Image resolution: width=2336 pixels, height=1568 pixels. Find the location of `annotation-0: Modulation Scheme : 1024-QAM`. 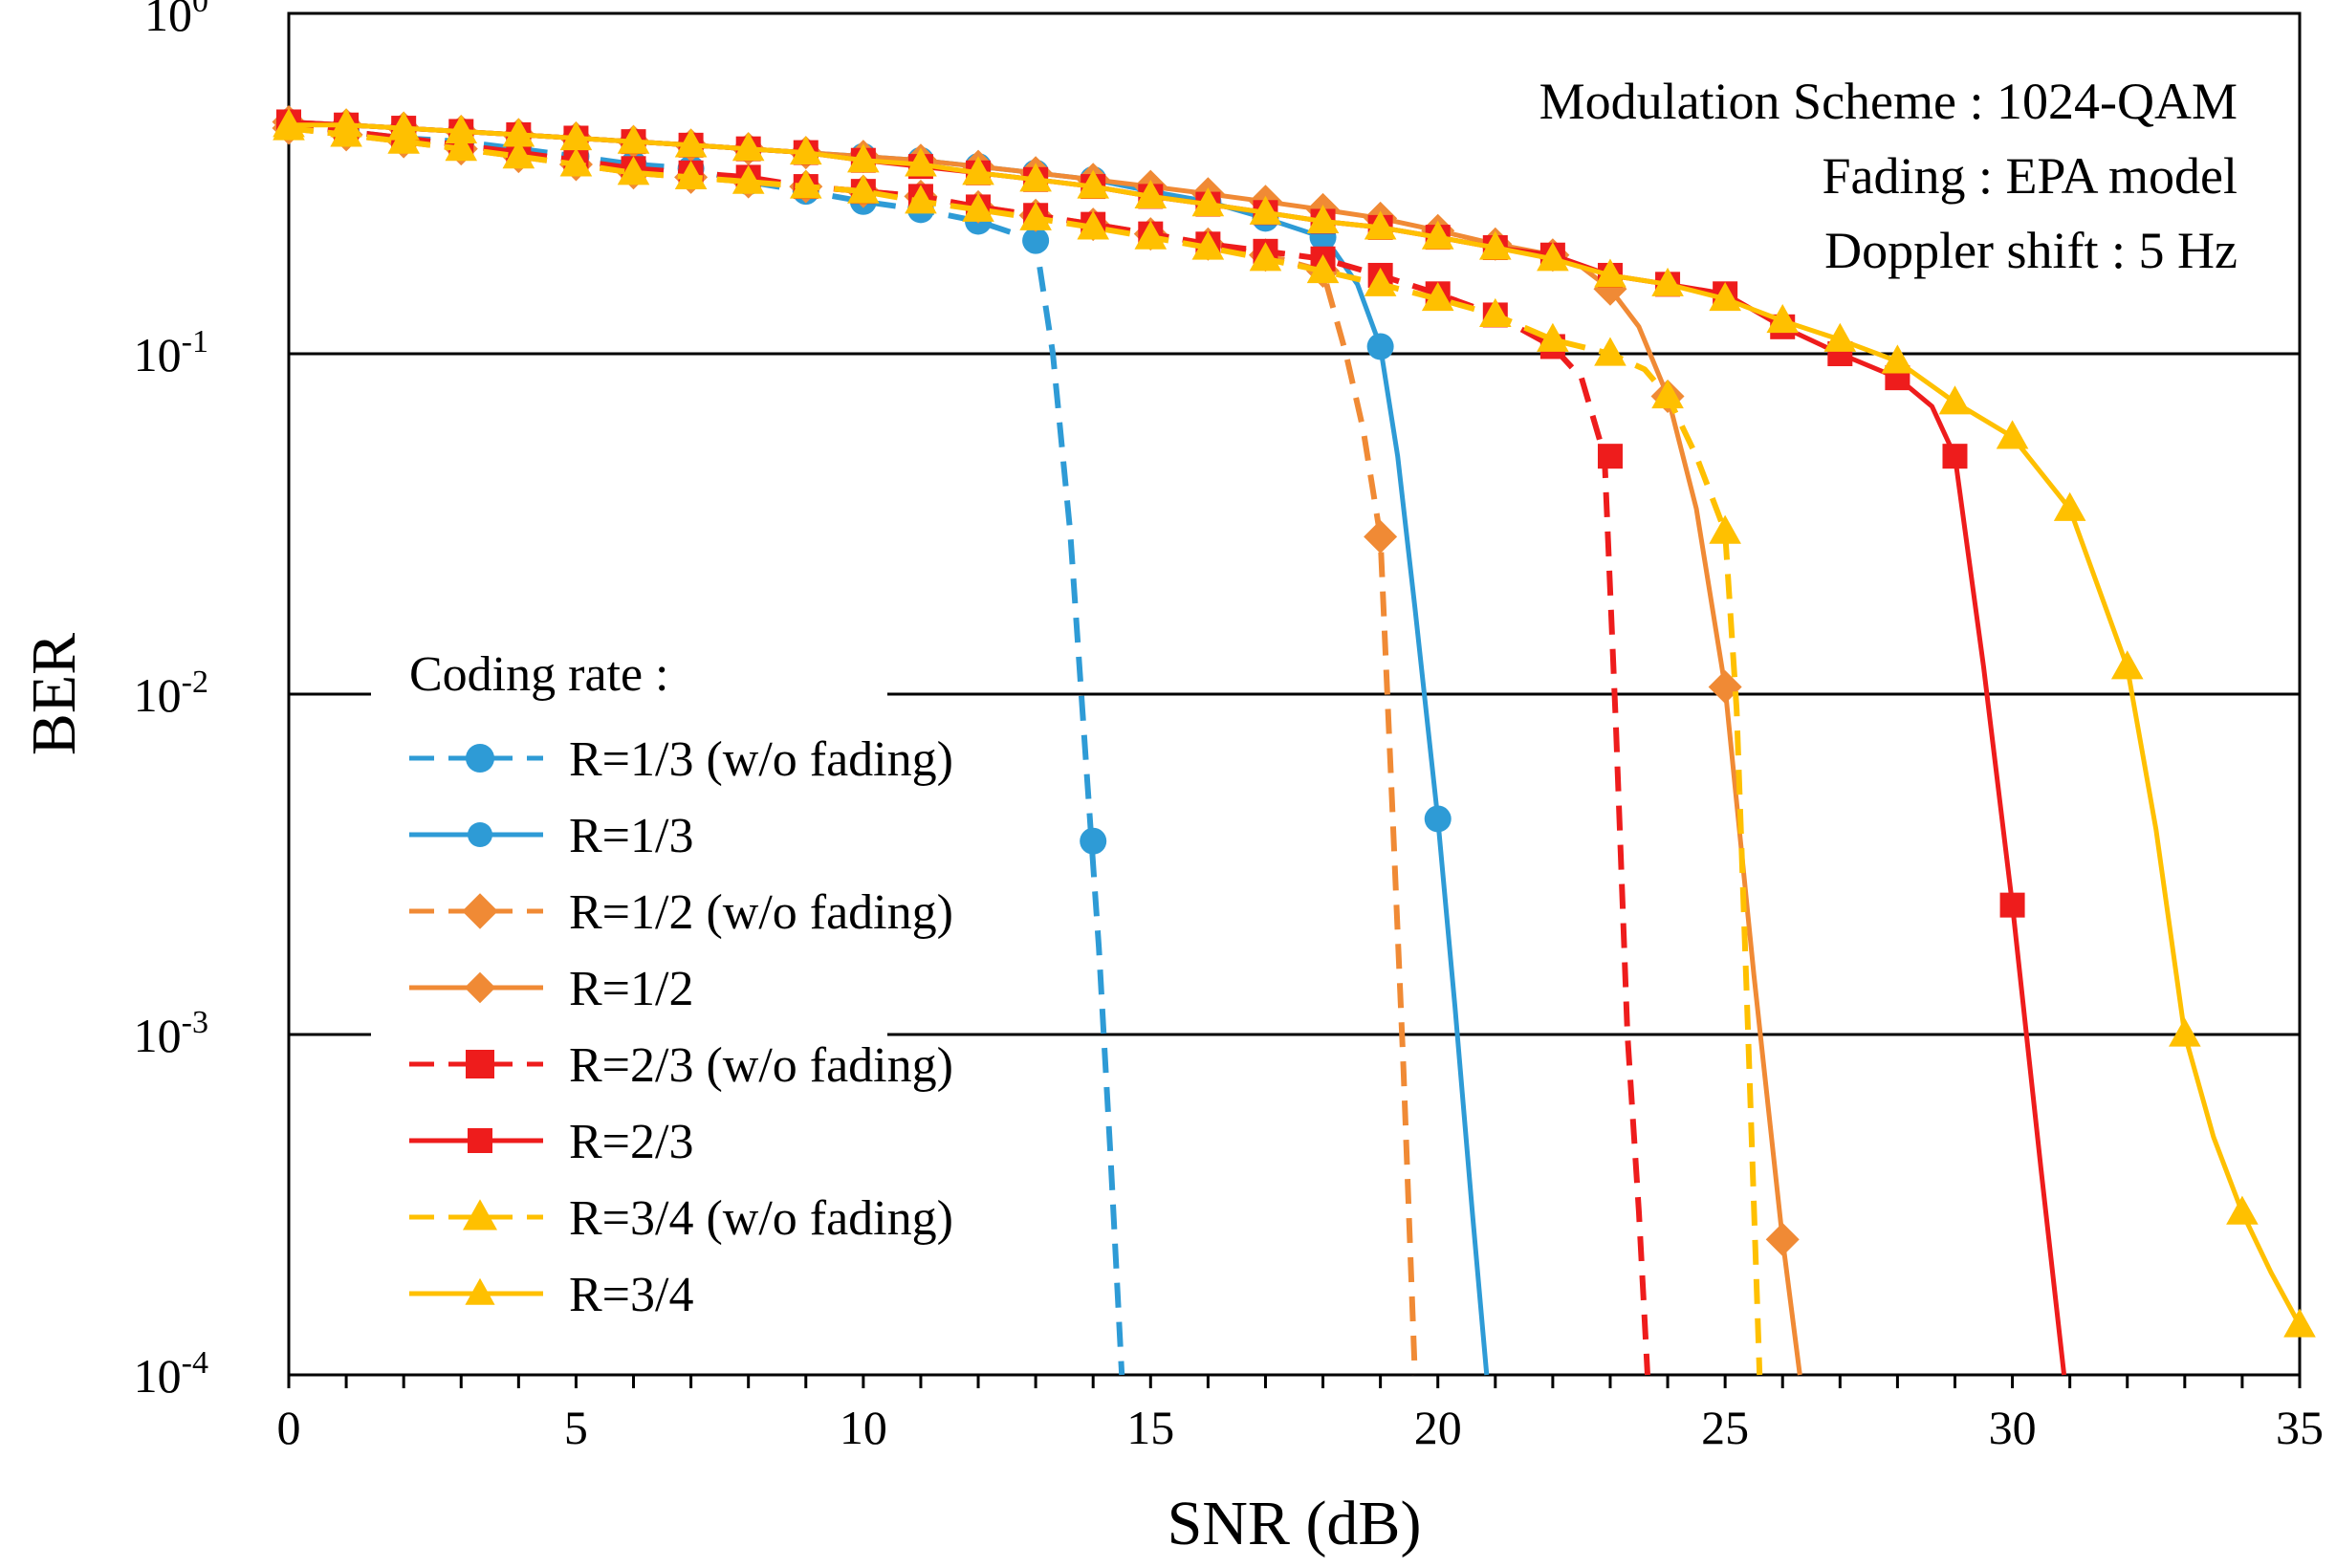

annotation-0: Modulation Scheme : 1024-QAM is located at coordinates (1888, 101).